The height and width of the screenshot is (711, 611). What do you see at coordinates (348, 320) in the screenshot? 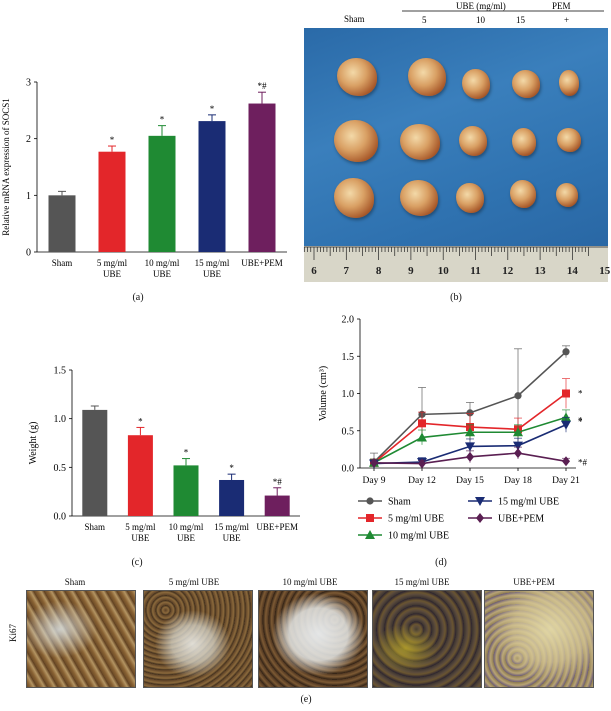
I see `y-tick-label: 2.0` at bounding box center [348, 320].